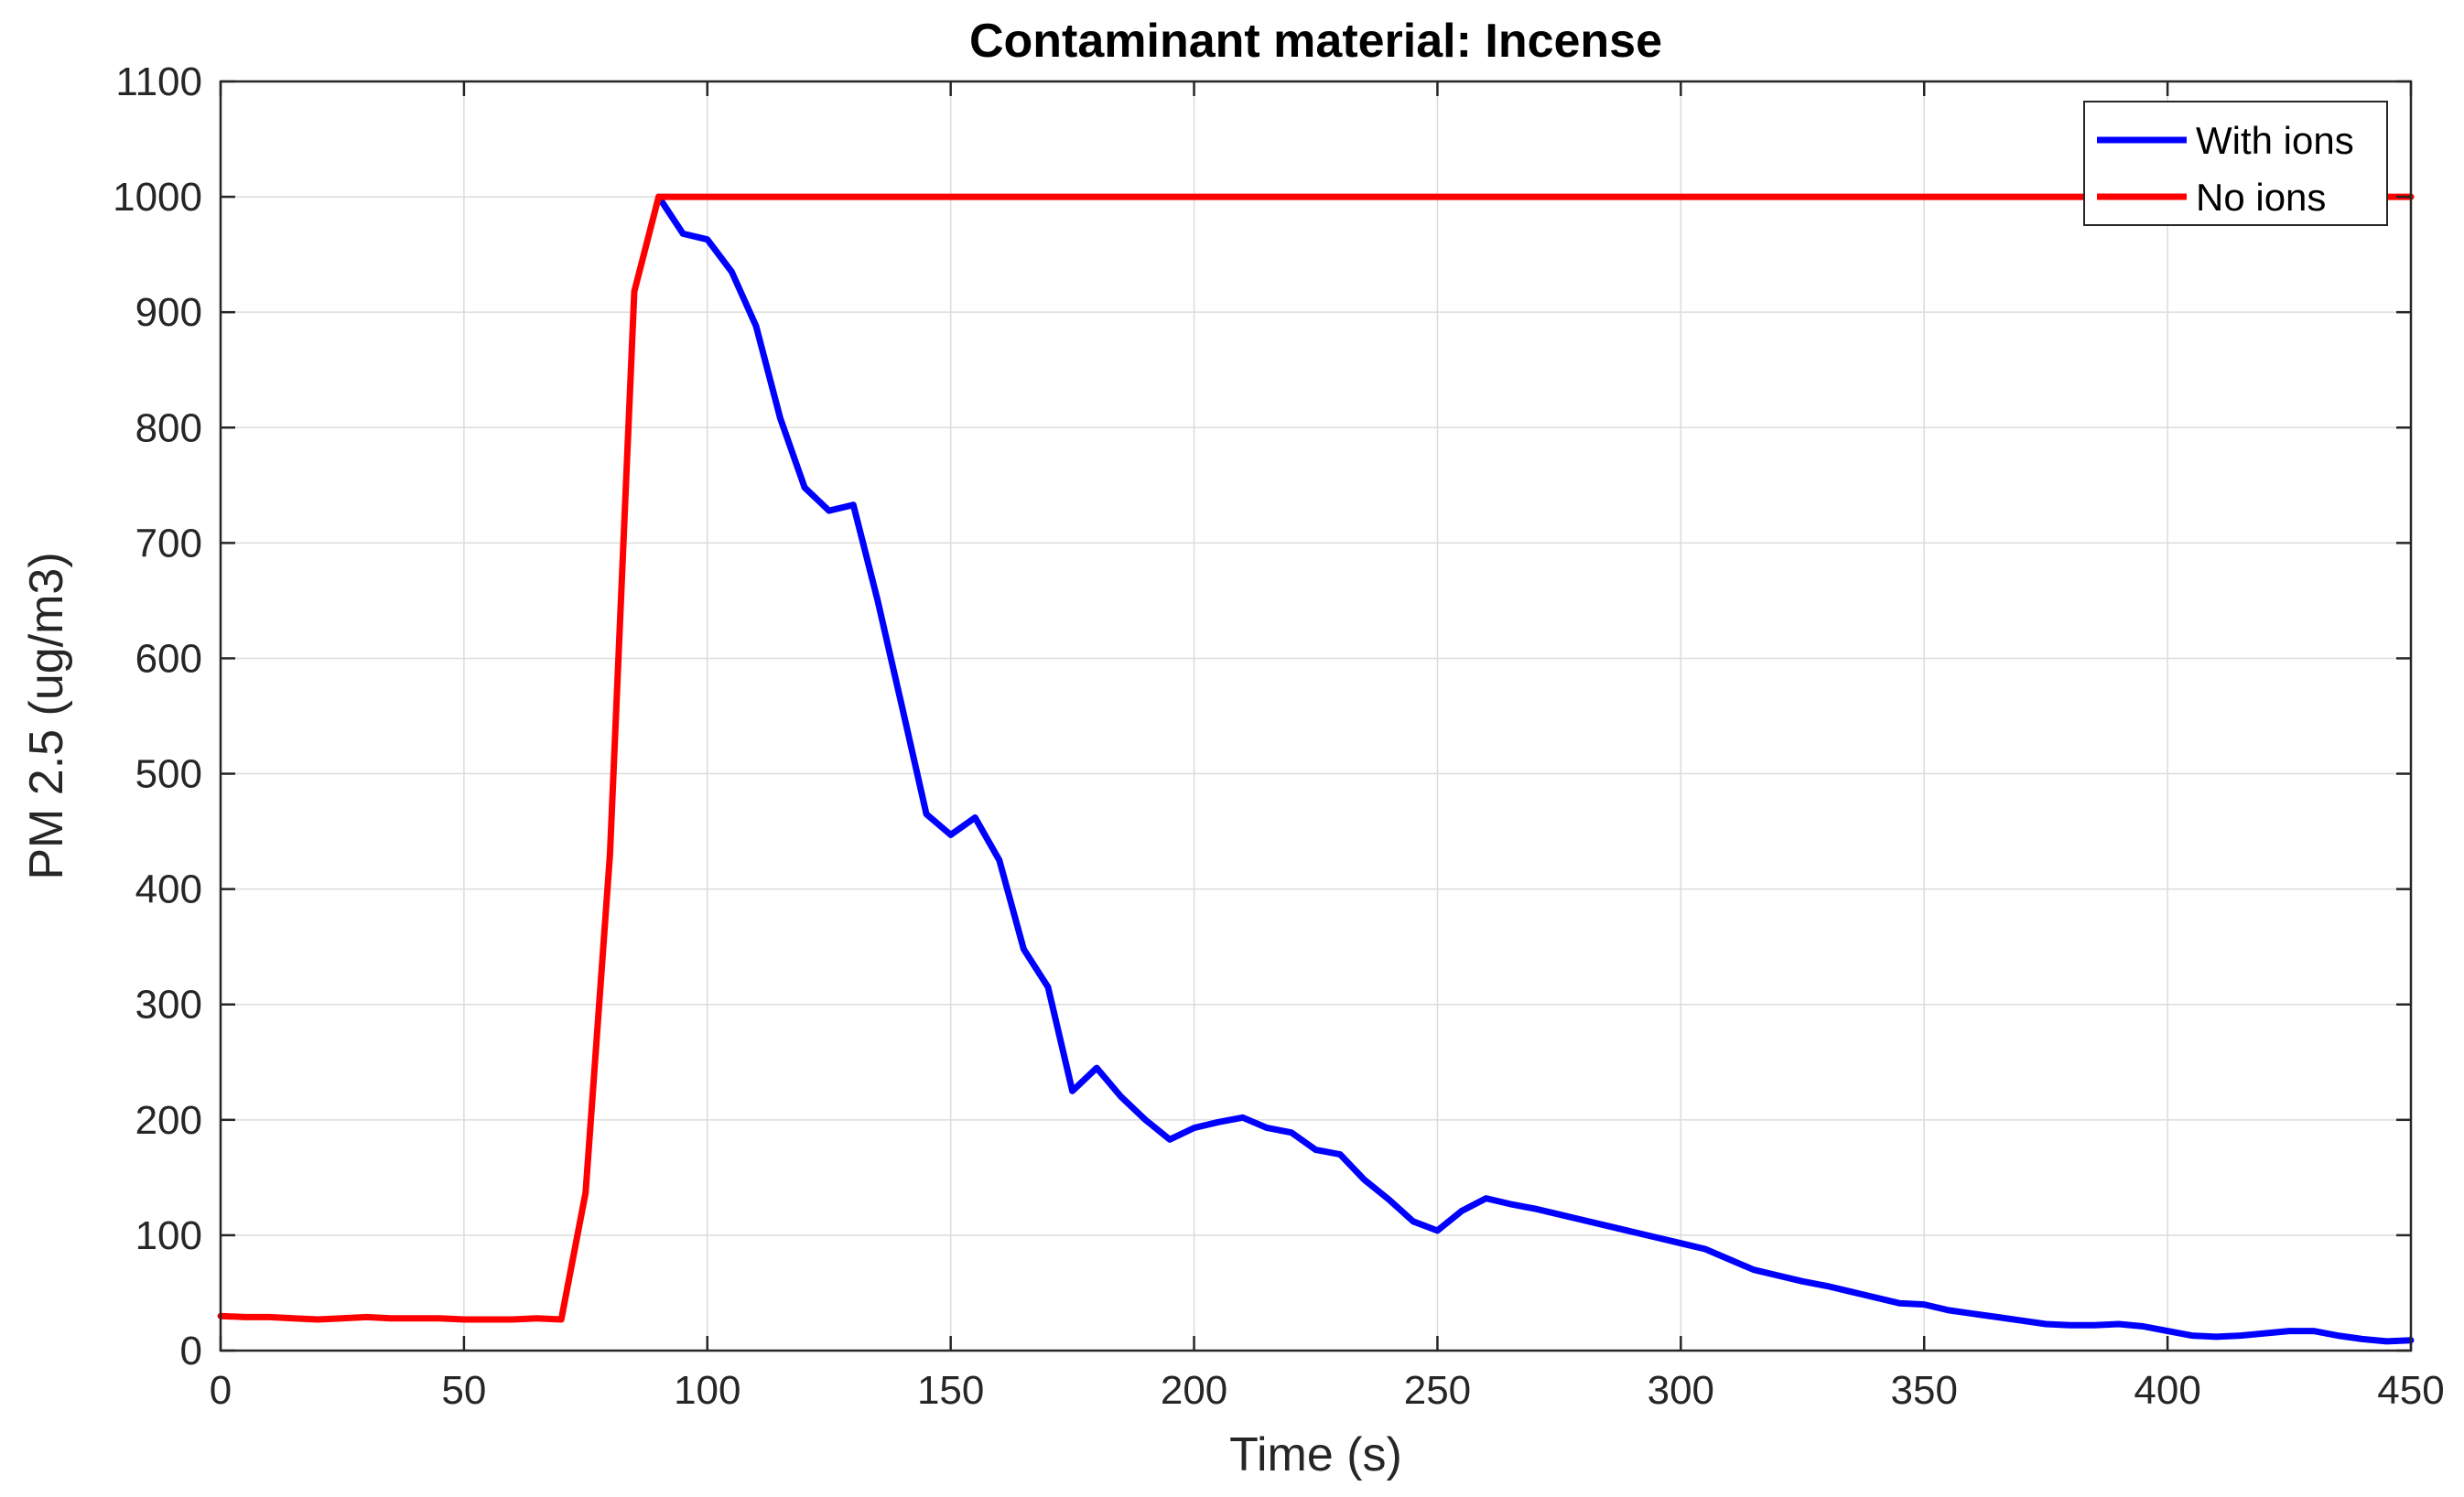  Describe the element at coordinates (2167, 1390) in the screenshot. I see `x-tick-label: 400` at that location.